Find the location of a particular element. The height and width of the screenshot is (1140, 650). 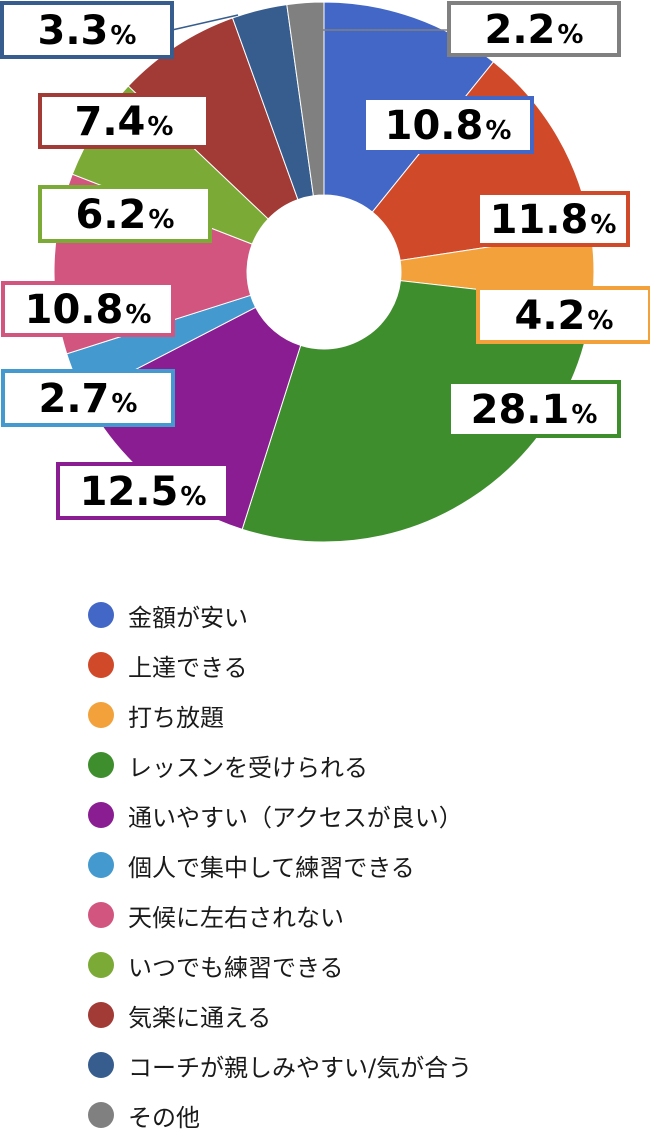

legend-item: コーチが親しみやすい/気が合う is located at coordinates (280, 1065).